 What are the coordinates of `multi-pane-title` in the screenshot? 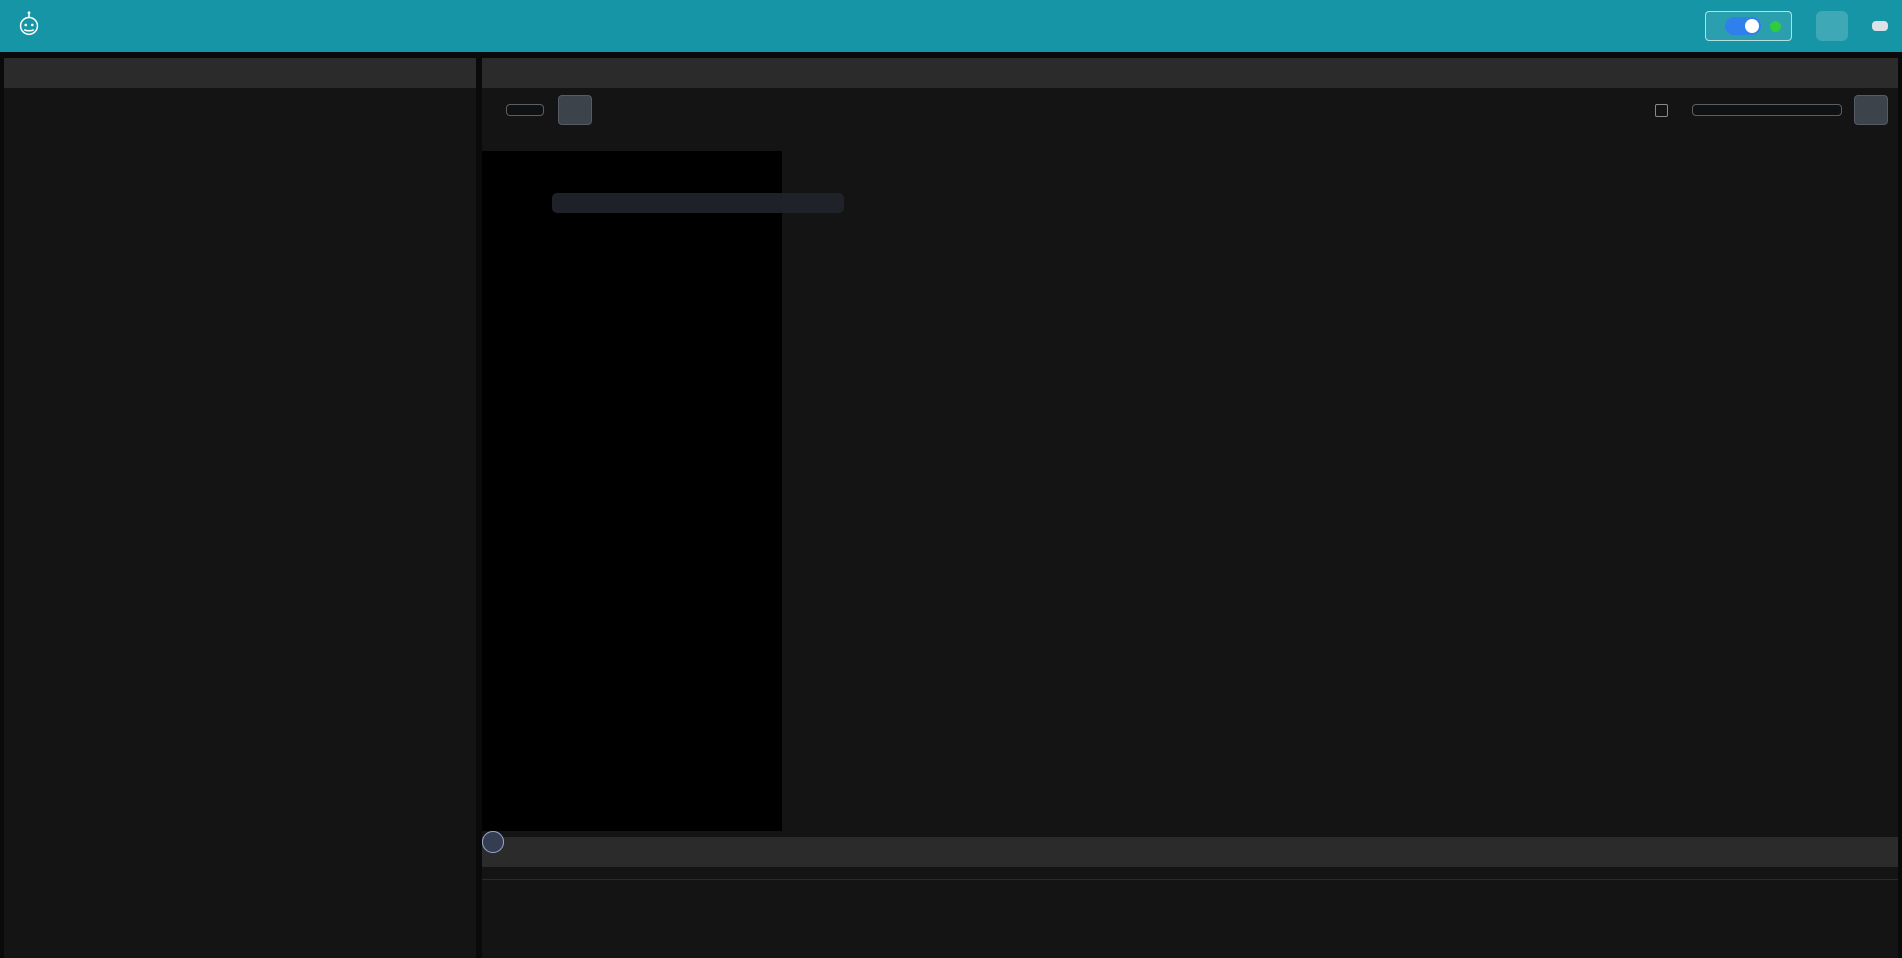 It's located at (240, 73).